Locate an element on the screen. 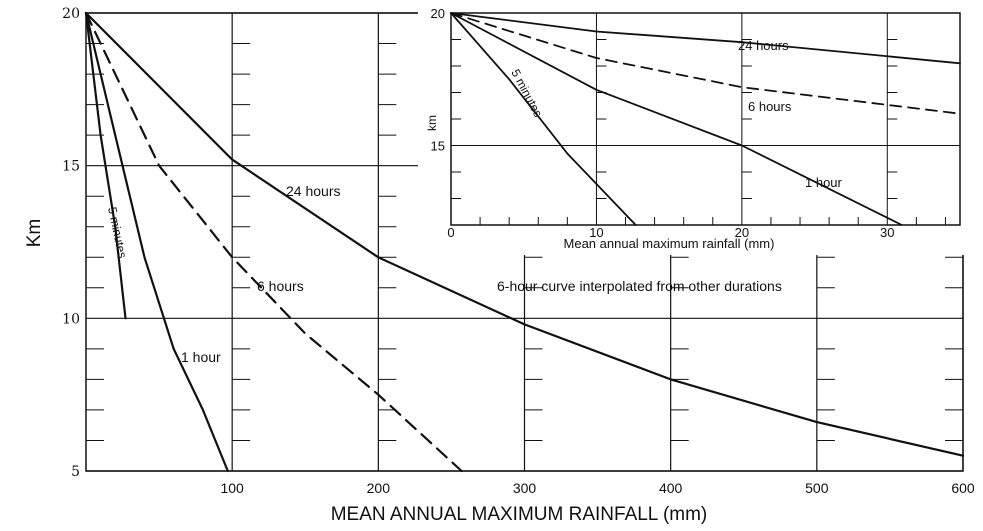 The height and width of the screenshot is (531, 983). main-x-tick-label: 300 is located at coordinates (525, 488).